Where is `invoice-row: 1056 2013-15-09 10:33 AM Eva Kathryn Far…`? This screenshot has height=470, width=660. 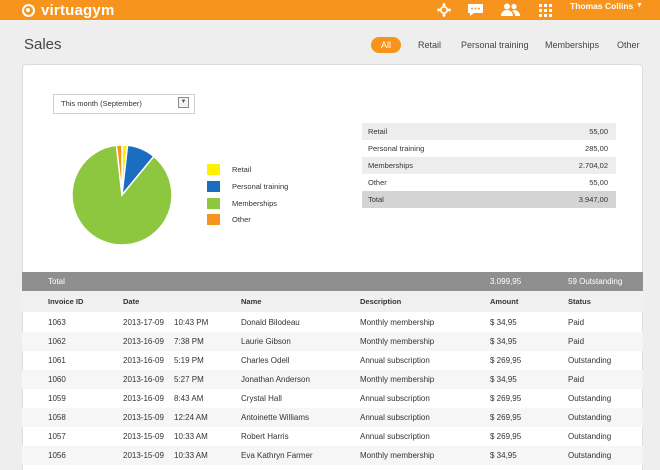 invoice-row: 1056 2013-15-09 10:33 AM Eva Kathryn Far… is located at coordinates (332, 455).